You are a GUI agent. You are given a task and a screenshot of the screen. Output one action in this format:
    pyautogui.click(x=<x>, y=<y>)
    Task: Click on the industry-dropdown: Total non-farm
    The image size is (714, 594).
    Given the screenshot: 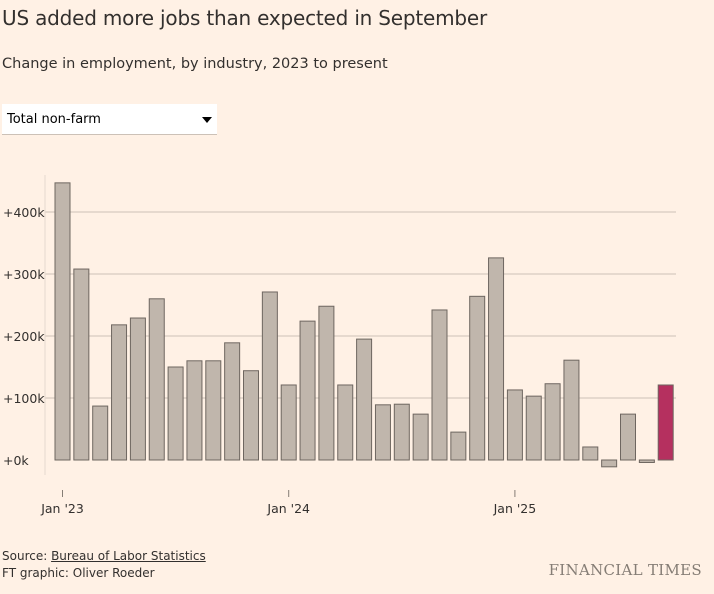 What is the action you would take?
    pyautogui.click(x=109, y=119)
    